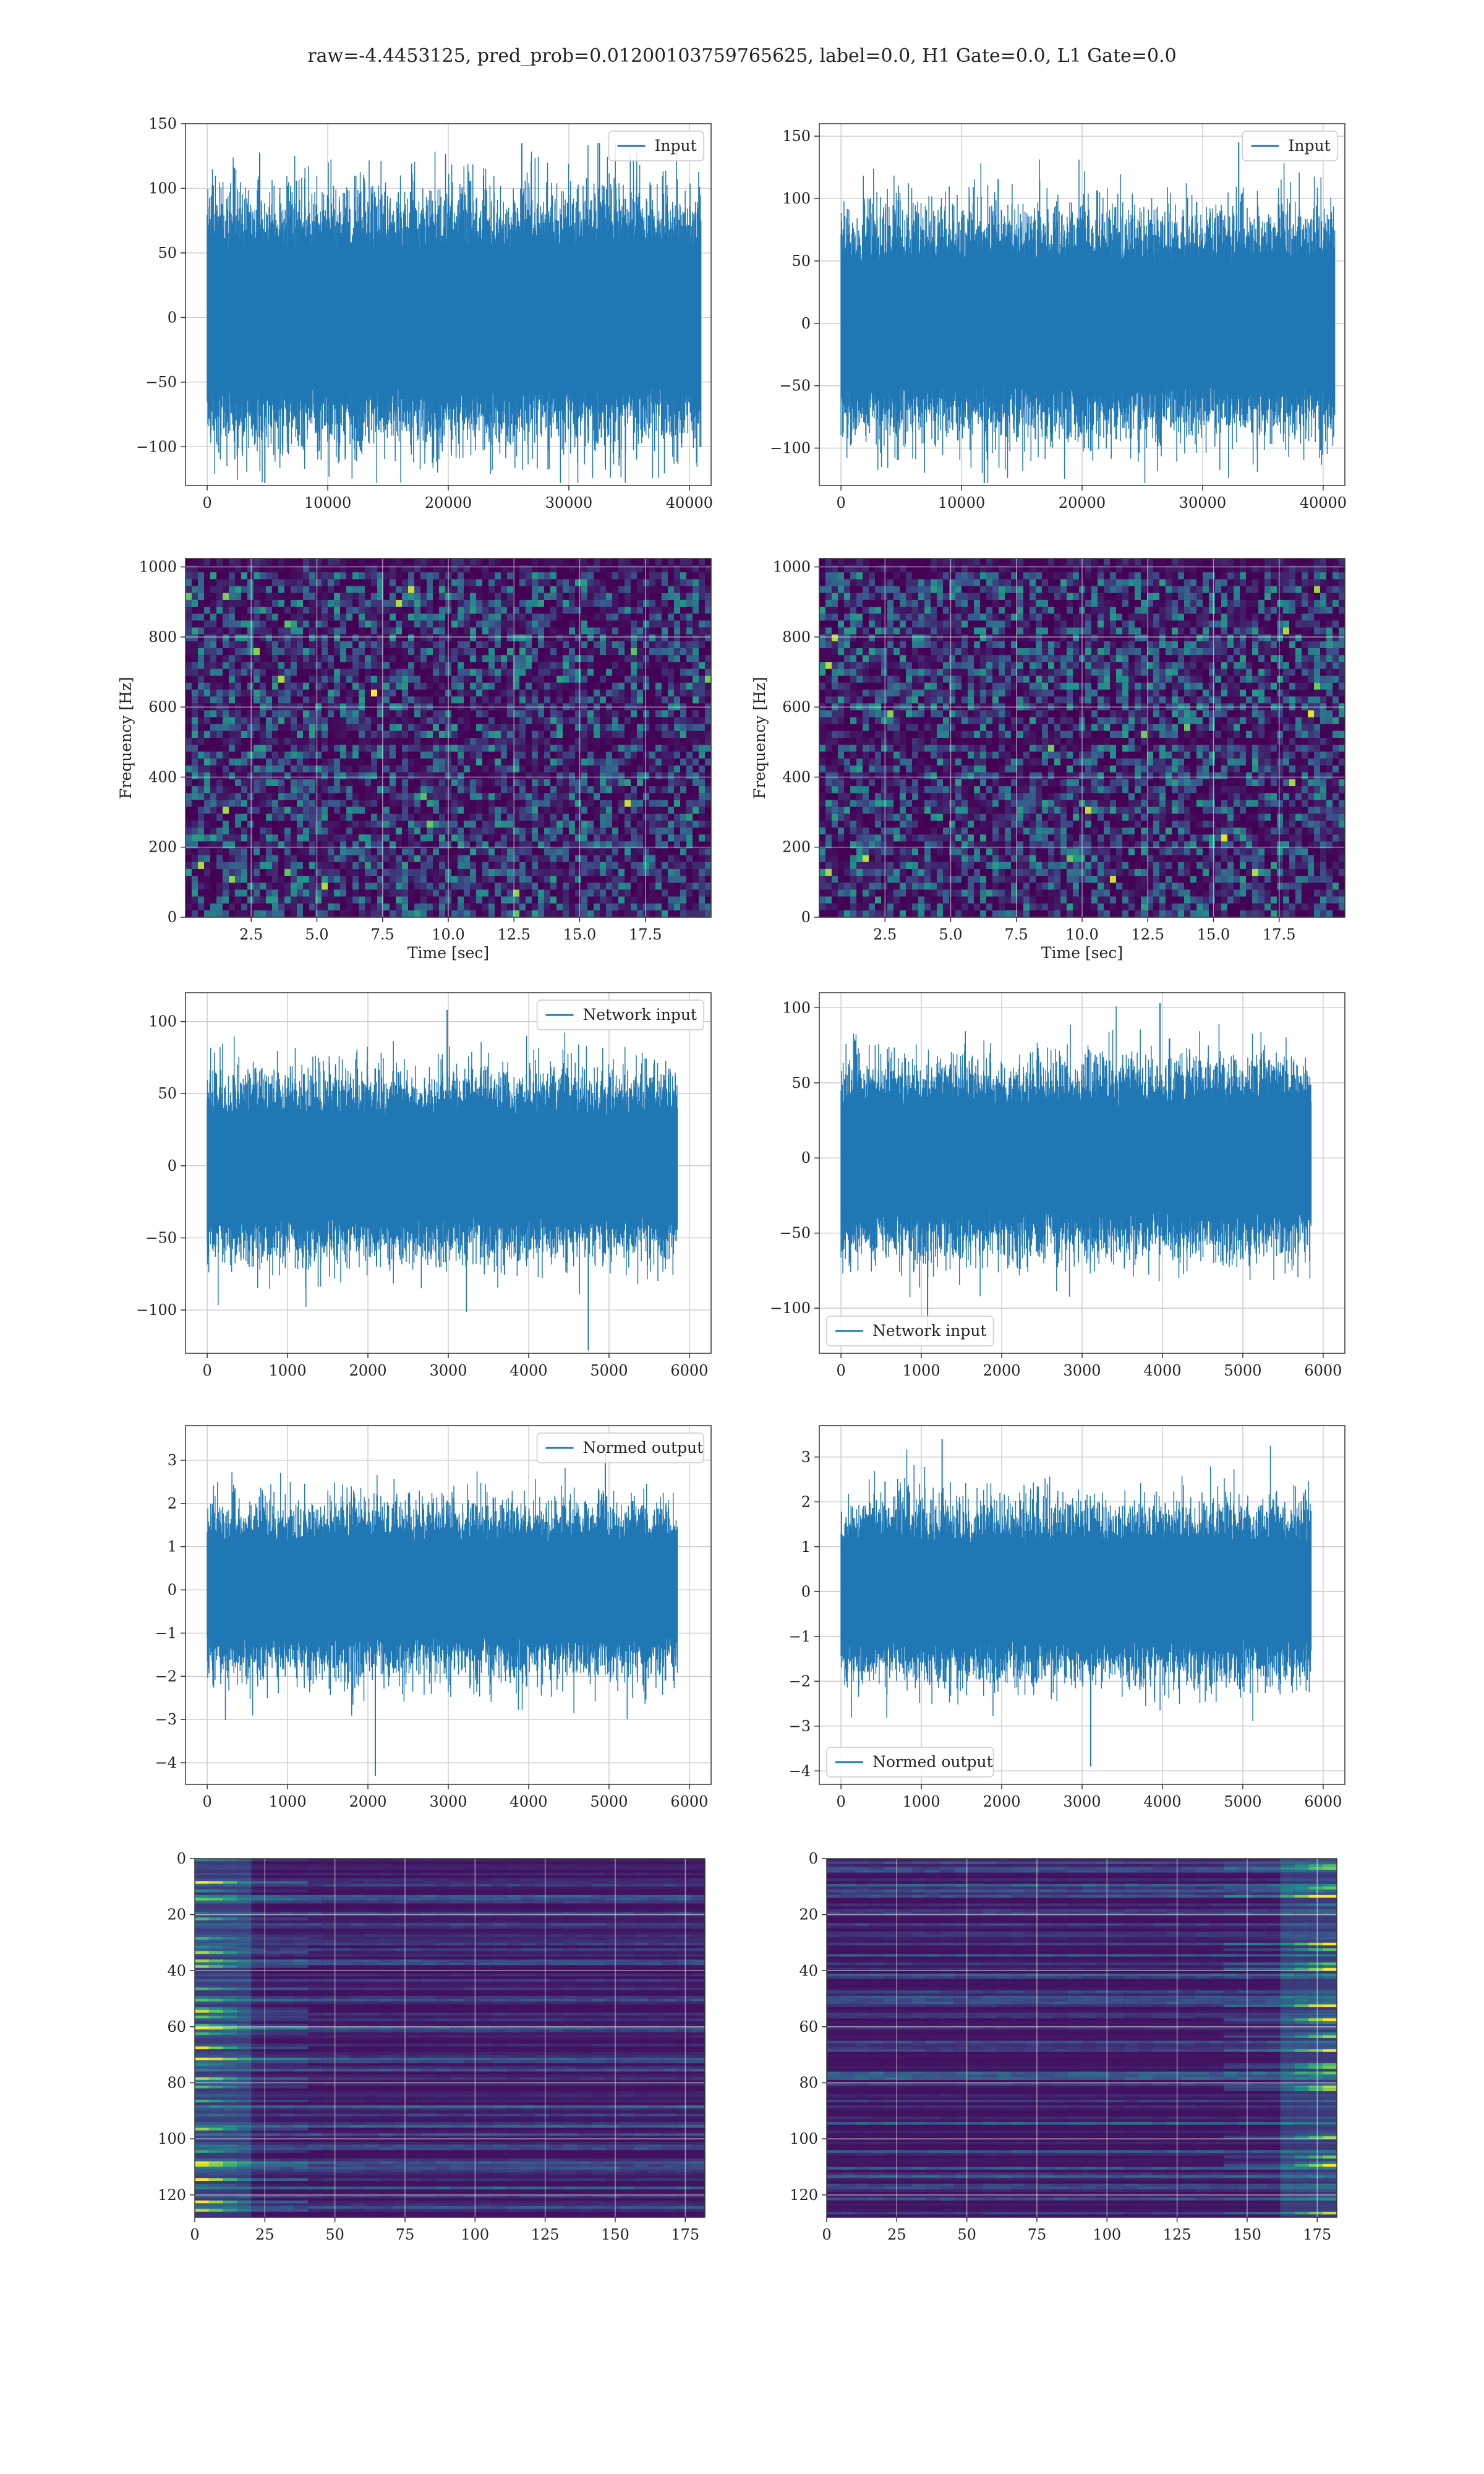 This screenshot has width=1484, height=2474. What do you see at coordinates (172, 1547) in the screenshot?
I see `y-tick-label: 1` at bounding box center [172, 1547].